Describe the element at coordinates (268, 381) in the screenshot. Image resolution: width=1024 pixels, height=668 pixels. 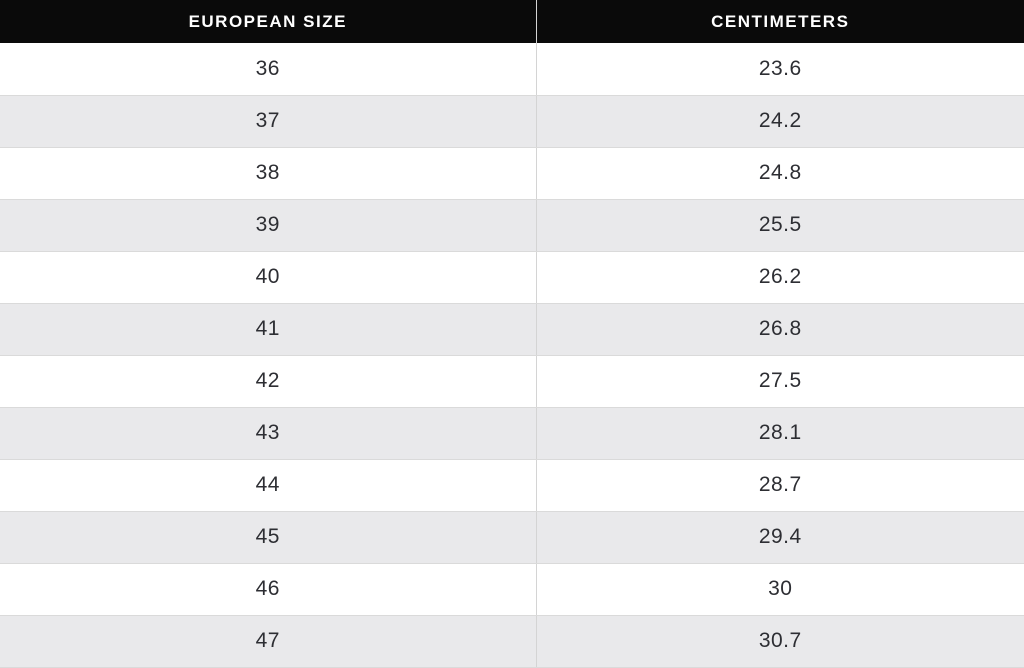
I see `eu-size-cell: 42` at that location.